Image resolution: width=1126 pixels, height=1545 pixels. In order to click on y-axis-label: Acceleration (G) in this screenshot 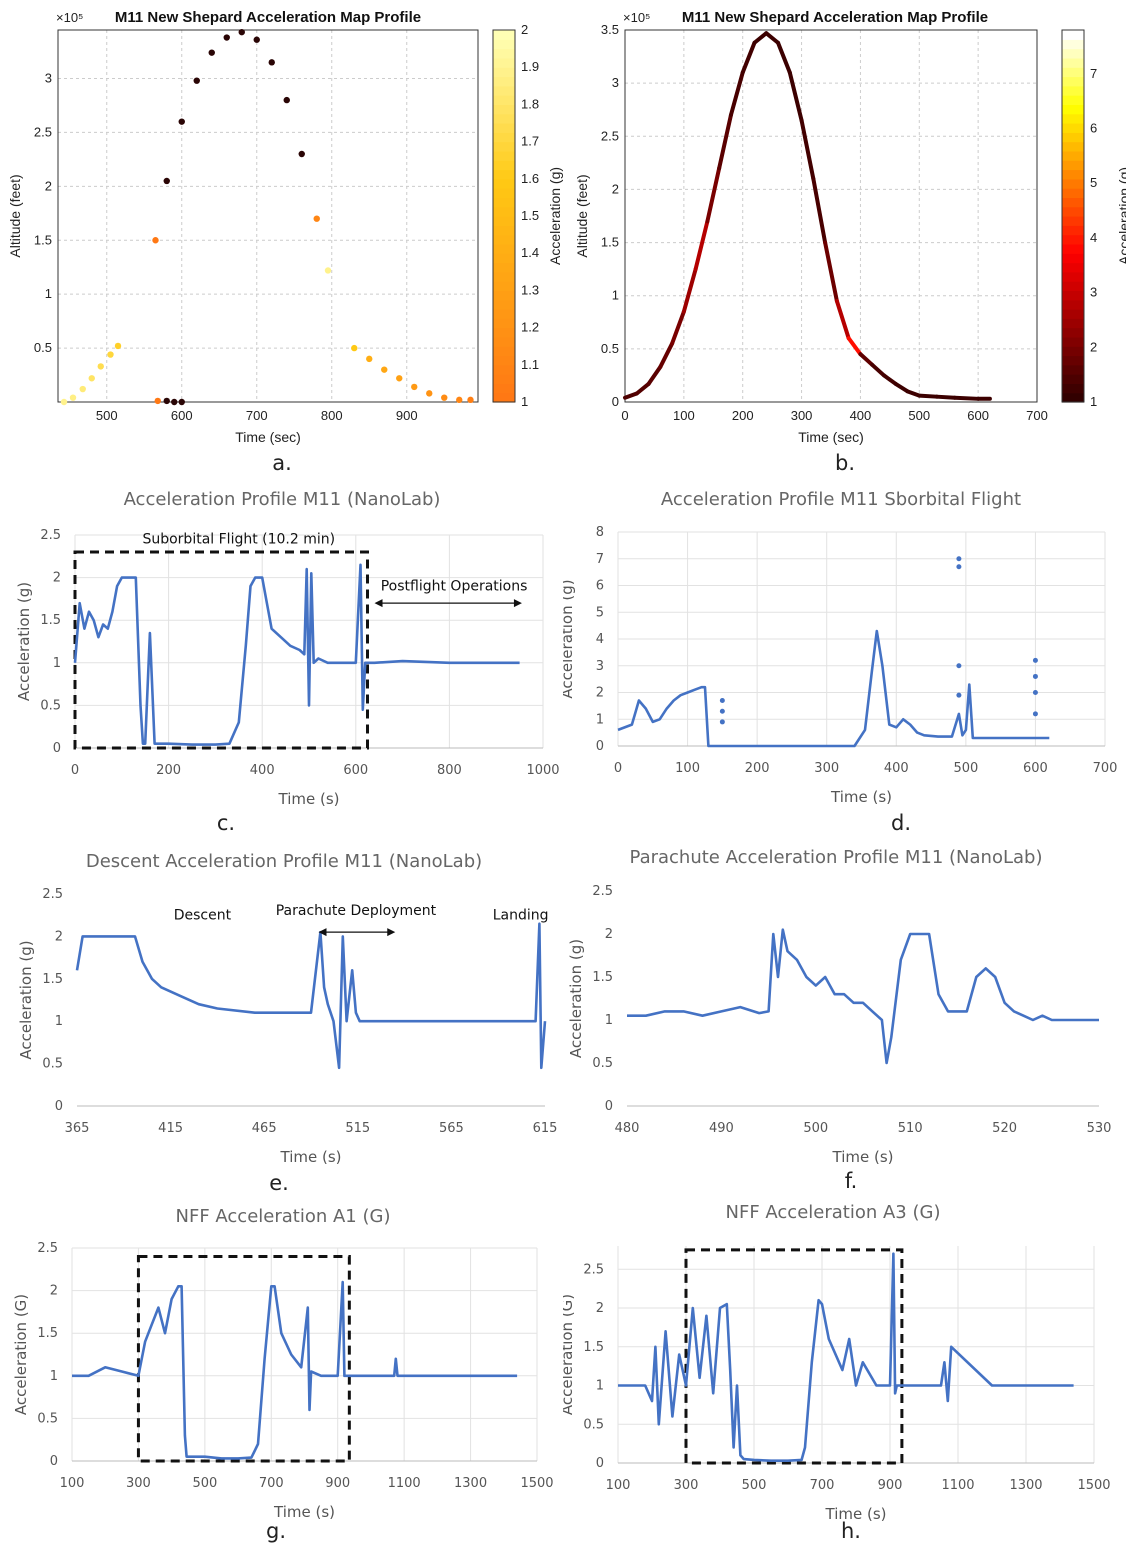, I will do `click(21, 1354)`.